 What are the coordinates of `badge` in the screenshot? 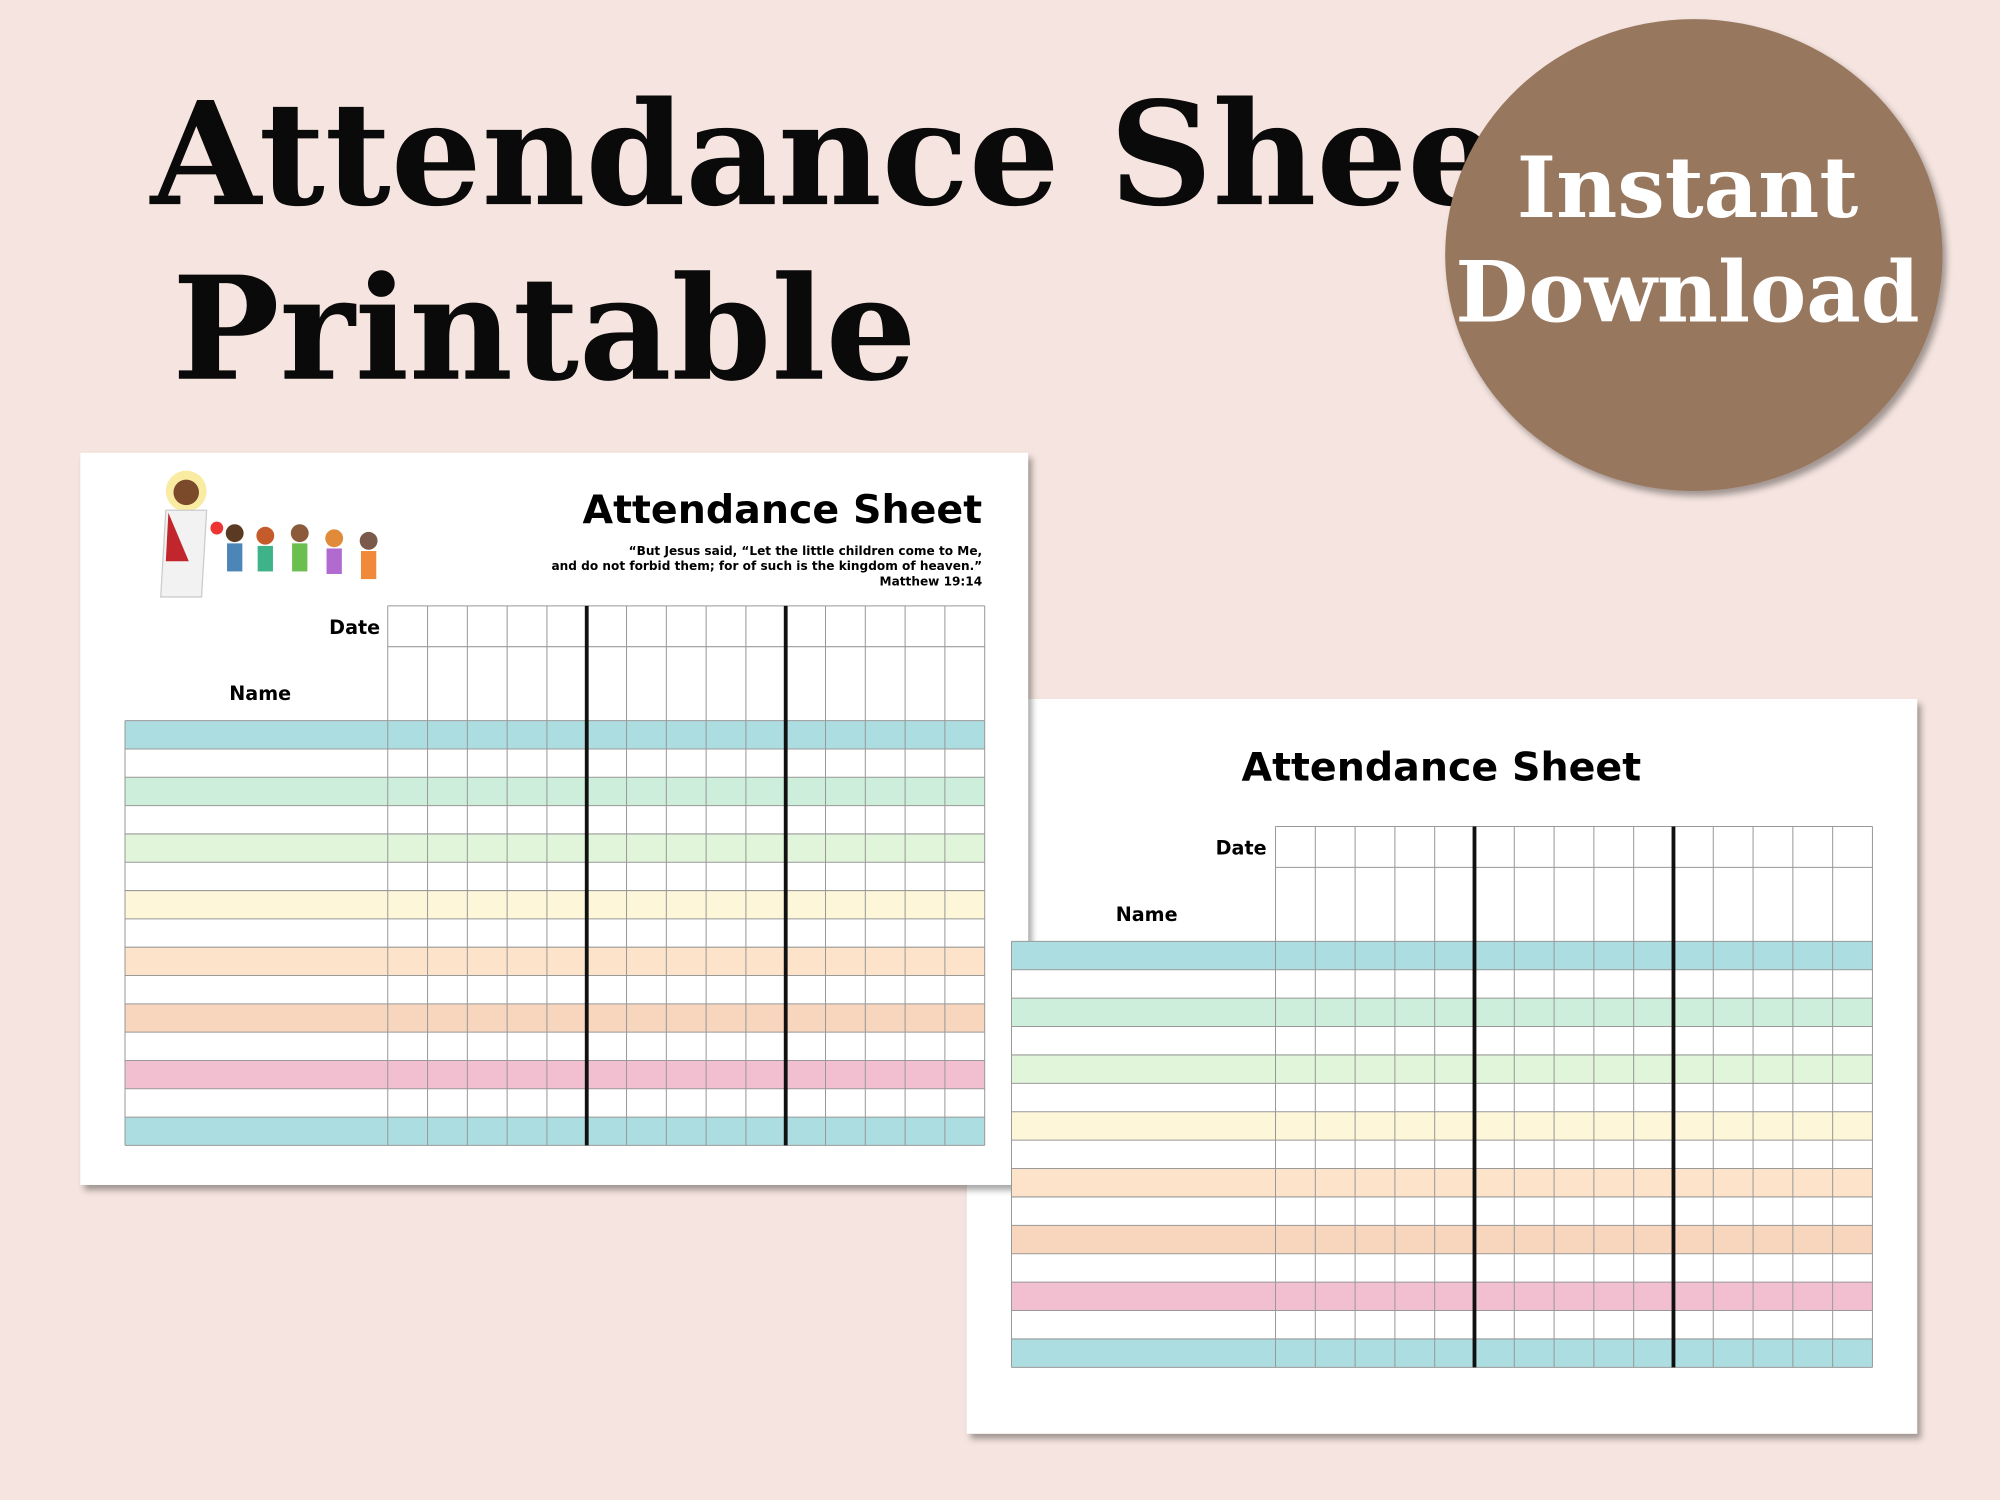 It's located at (1694, 255).